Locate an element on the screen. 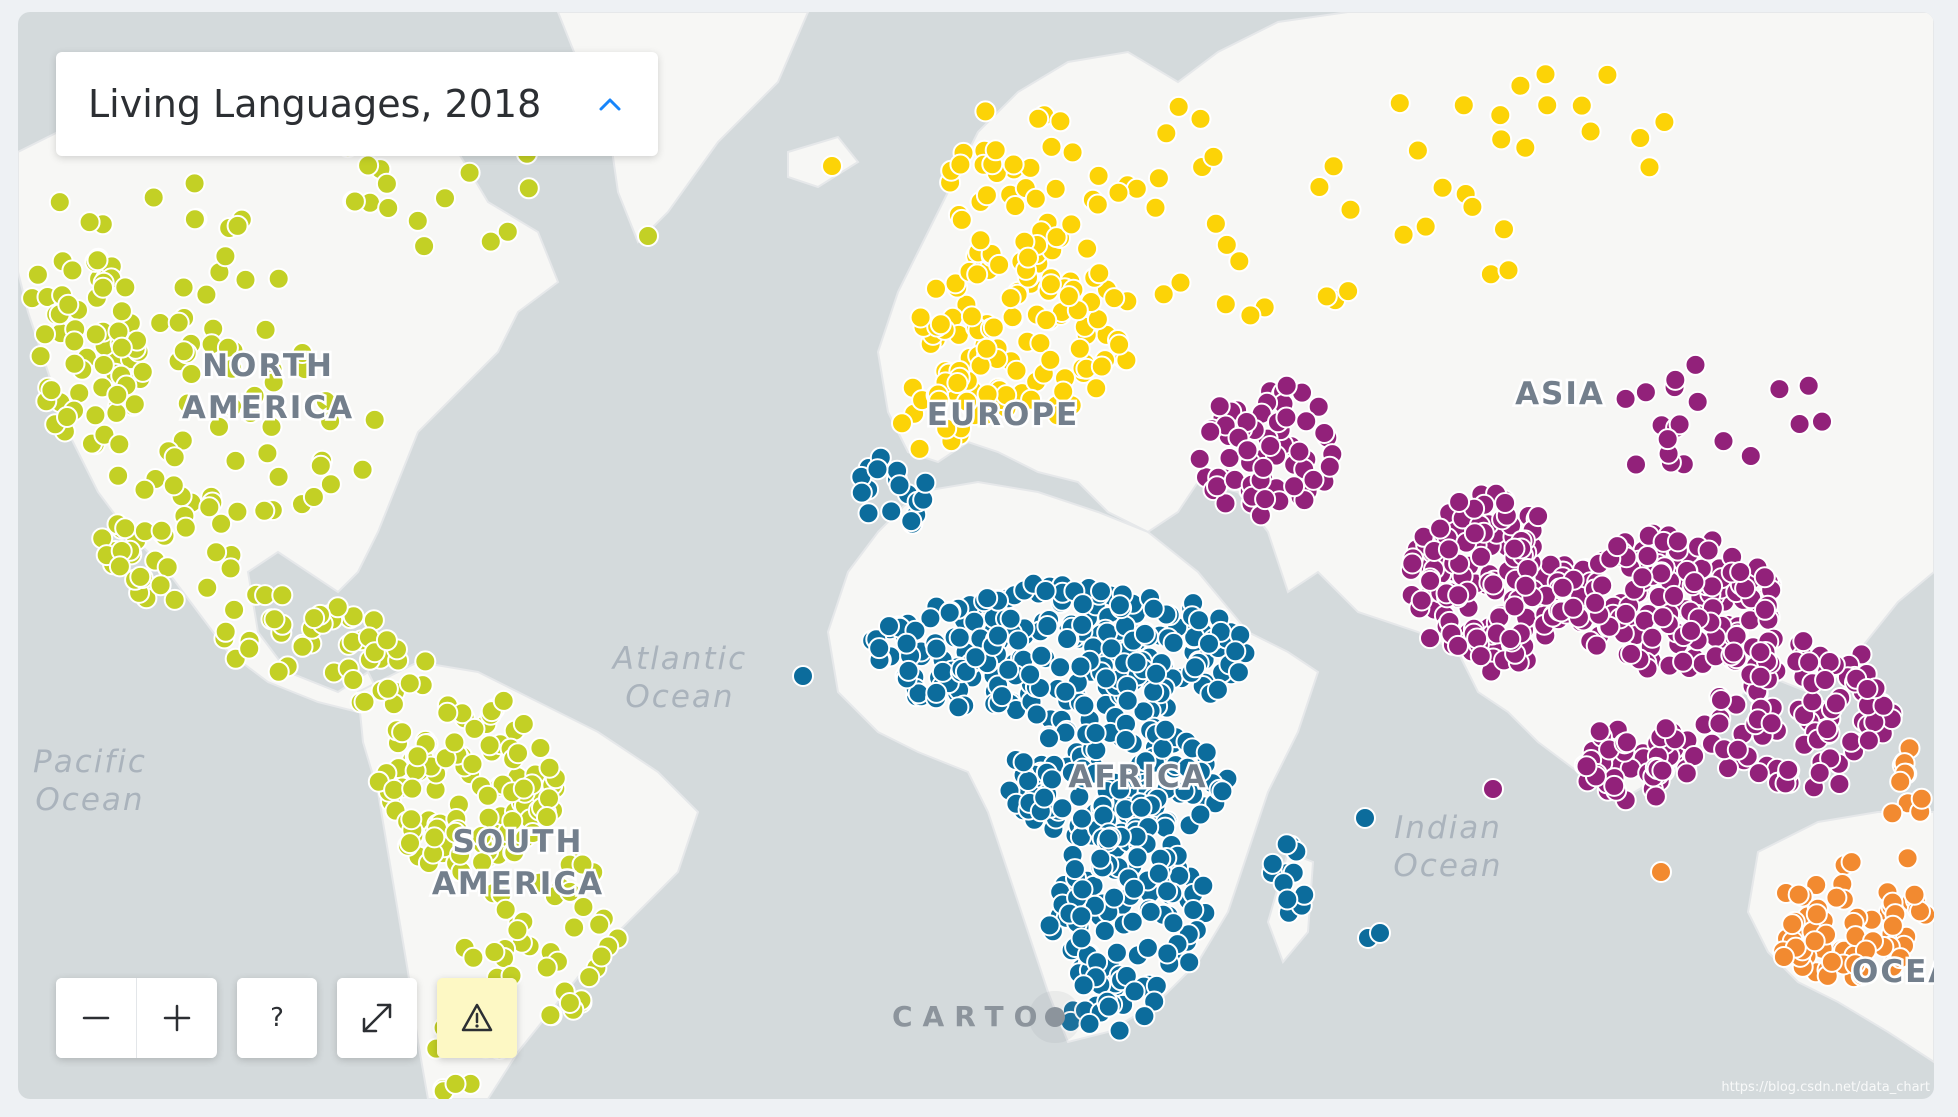 The image size is (1958, 1117). warning-button is located at coordinates (477, 1018).